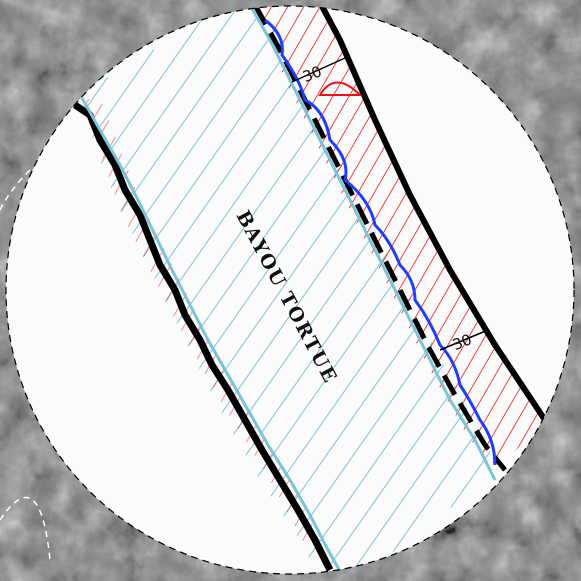 This screenshot has height=581, width=581. What do you see at coordinates (312, 74) in the screenshot?
I see `dimension-label-1: 30` at bounding box center [312, 74].